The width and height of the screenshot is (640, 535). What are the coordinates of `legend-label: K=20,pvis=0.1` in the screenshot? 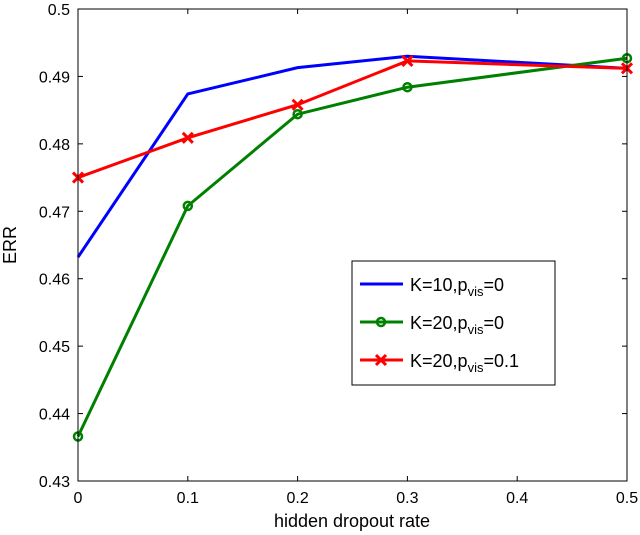 It's located at (464, 363).